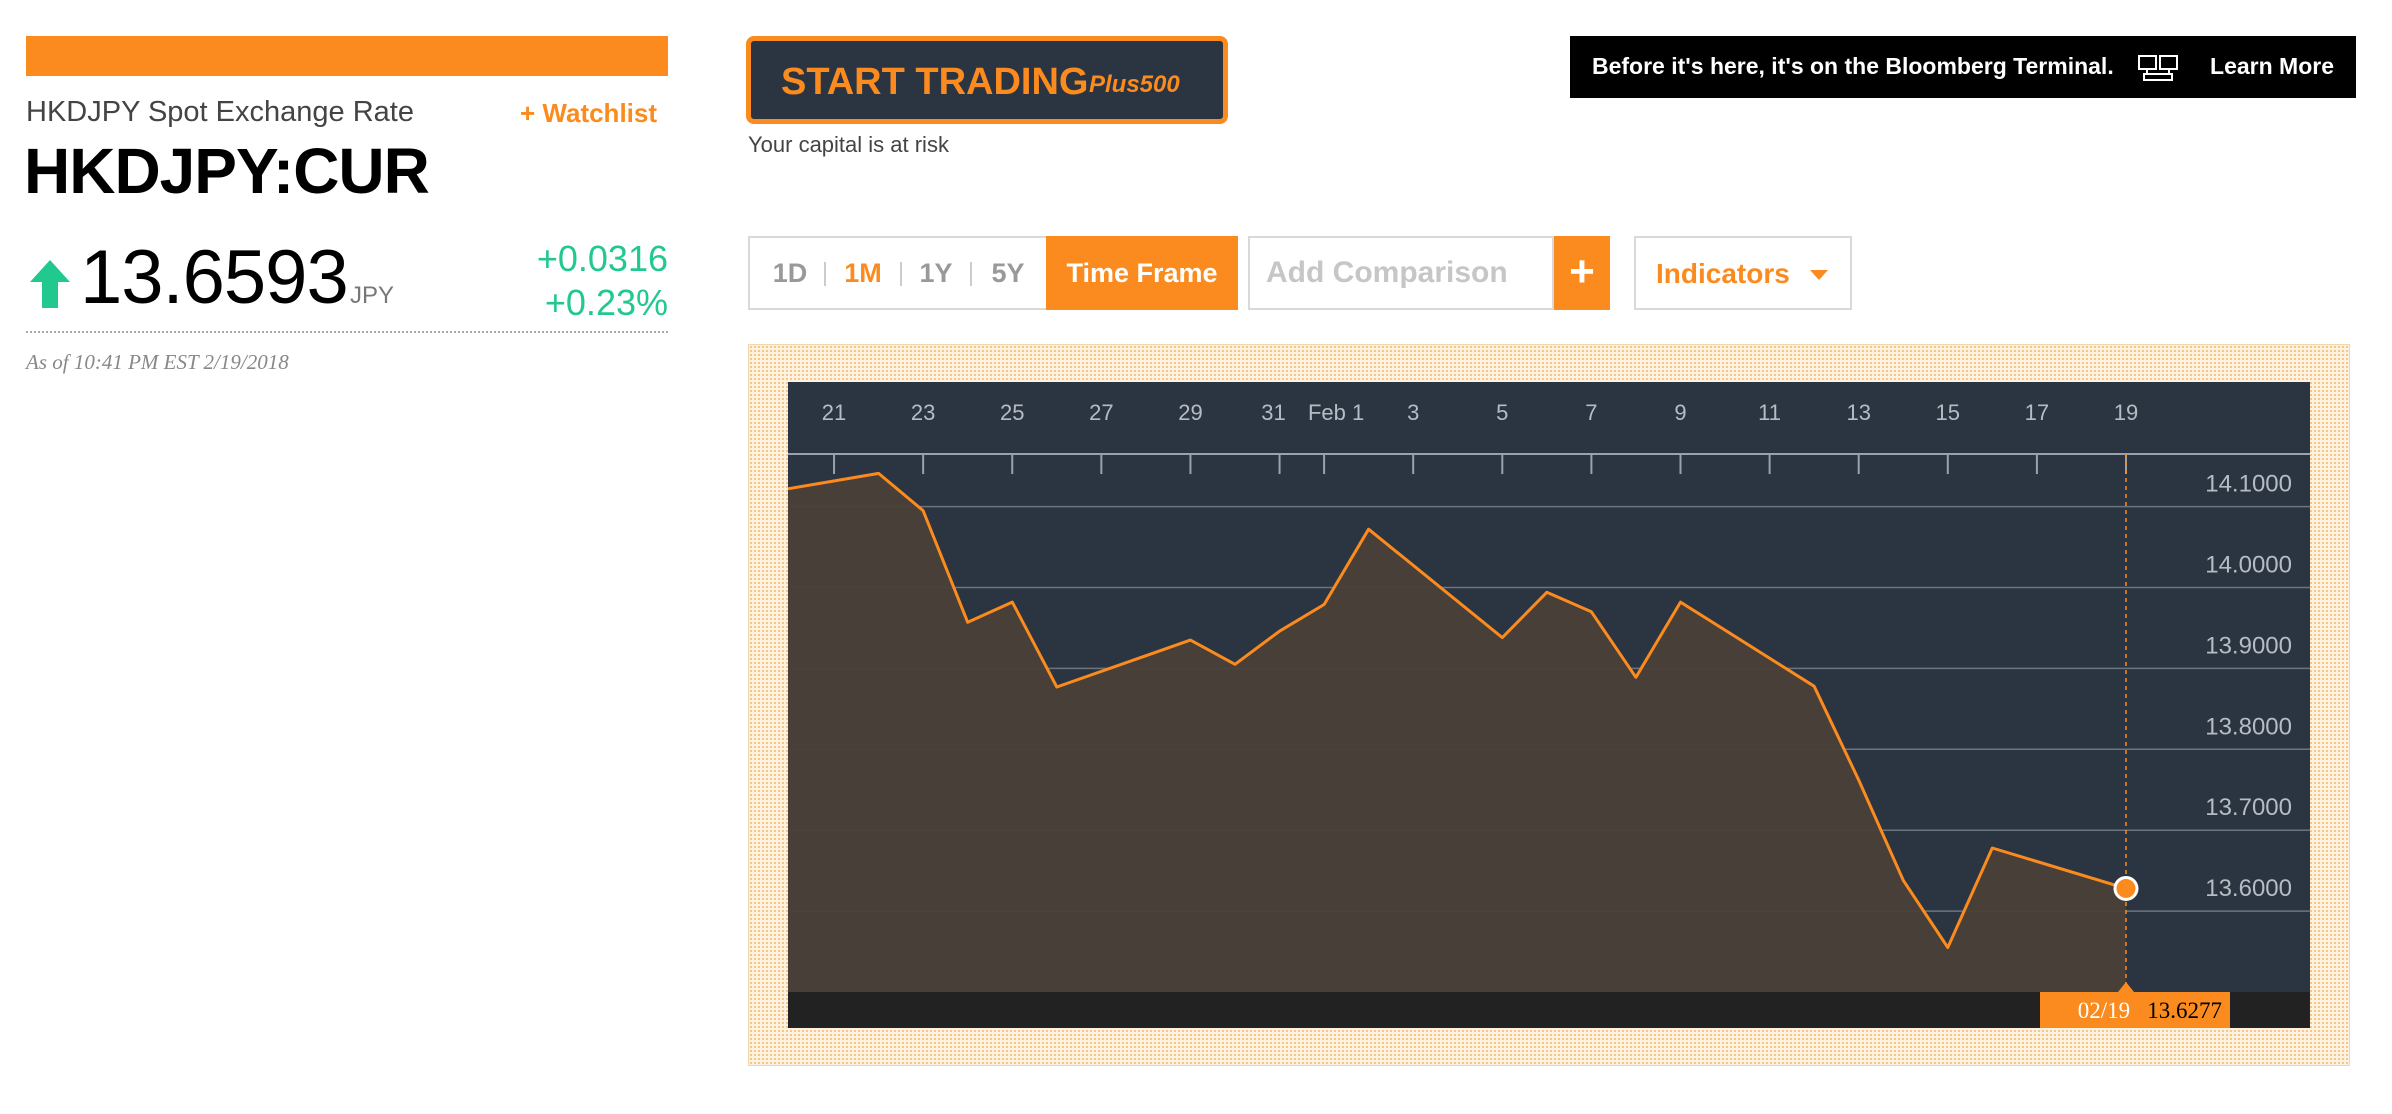 This screenshot has width=2392, height=1114. Describe the element at coordinates (347, 56) in the screenshot. I see `brand-accent-bar` at that location.